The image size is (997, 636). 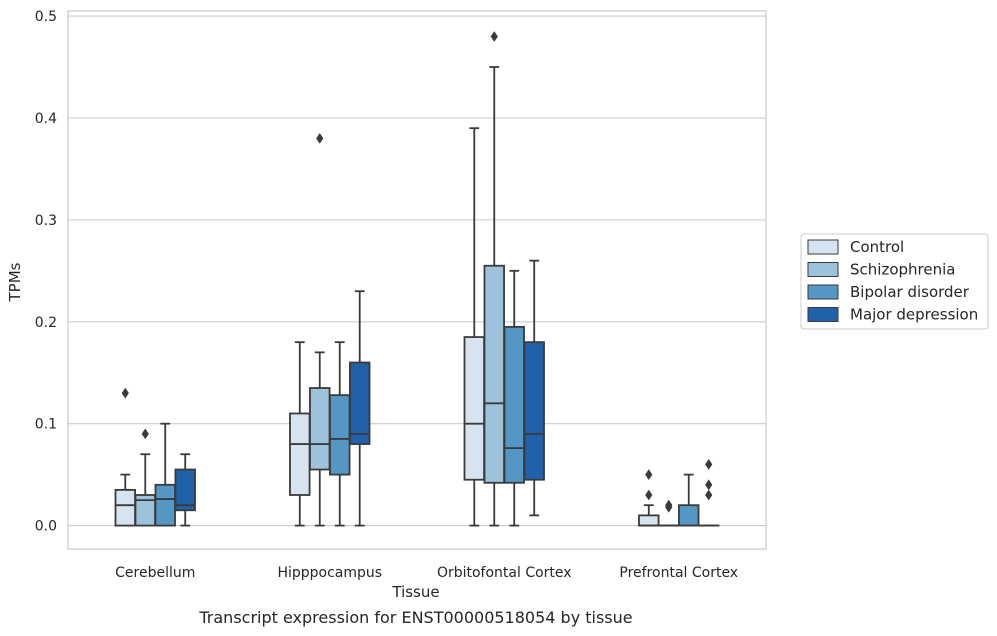 I want to click on y-tick-label: 0.2, so click(x=46, y=323).